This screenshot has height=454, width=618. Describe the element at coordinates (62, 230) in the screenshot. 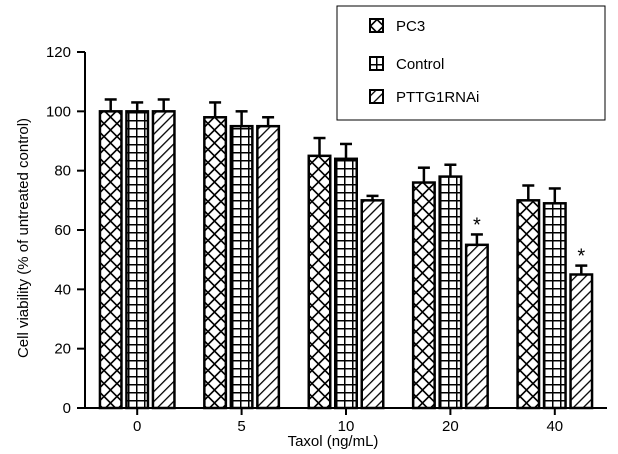

I see `y-tick-label: 60` at that location.